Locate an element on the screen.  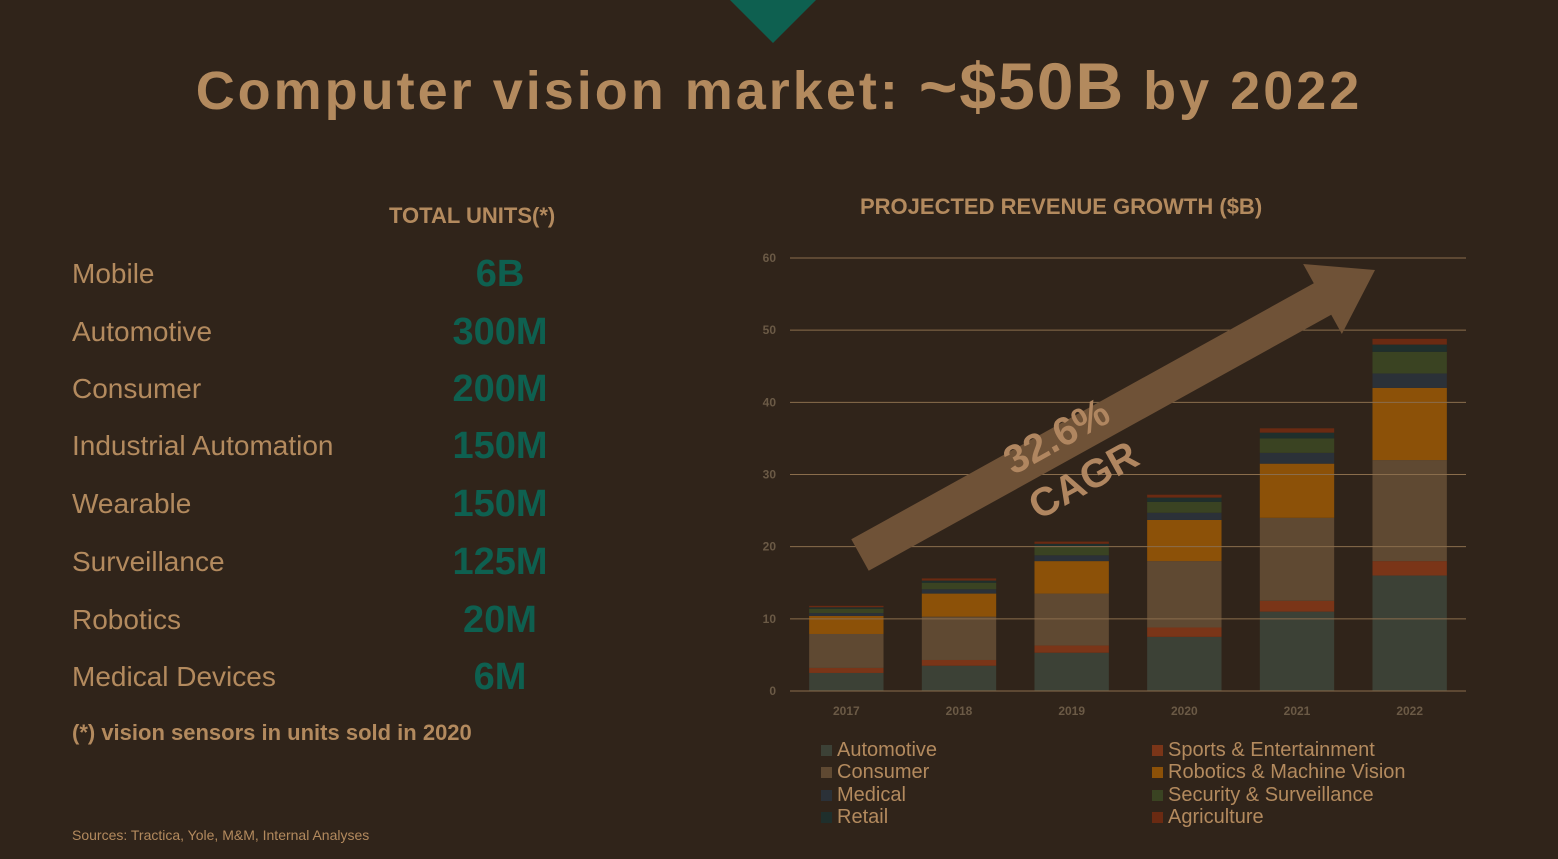
x-tick-label: 2017 is located at coordinates (846, 711).